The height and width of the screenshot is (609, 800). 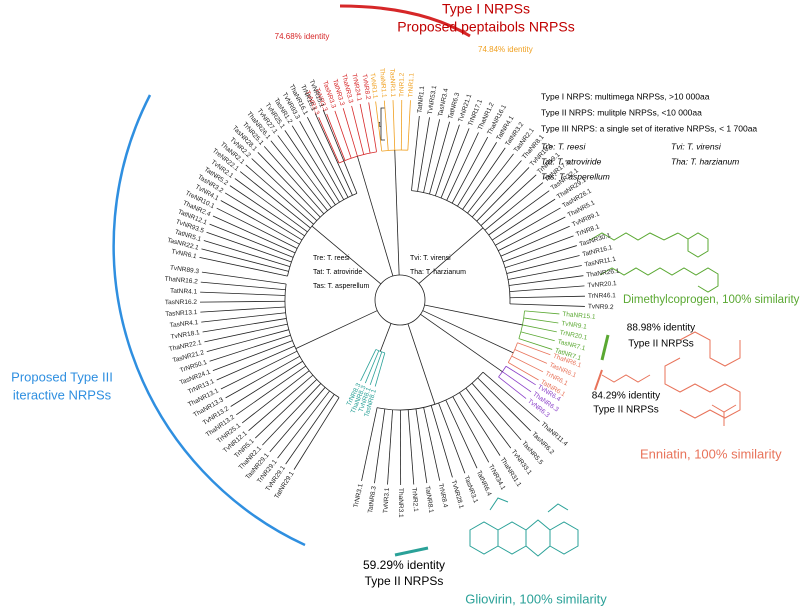 I want to click on leaf-label: TatNR4.1, so click(x=184, y=292).